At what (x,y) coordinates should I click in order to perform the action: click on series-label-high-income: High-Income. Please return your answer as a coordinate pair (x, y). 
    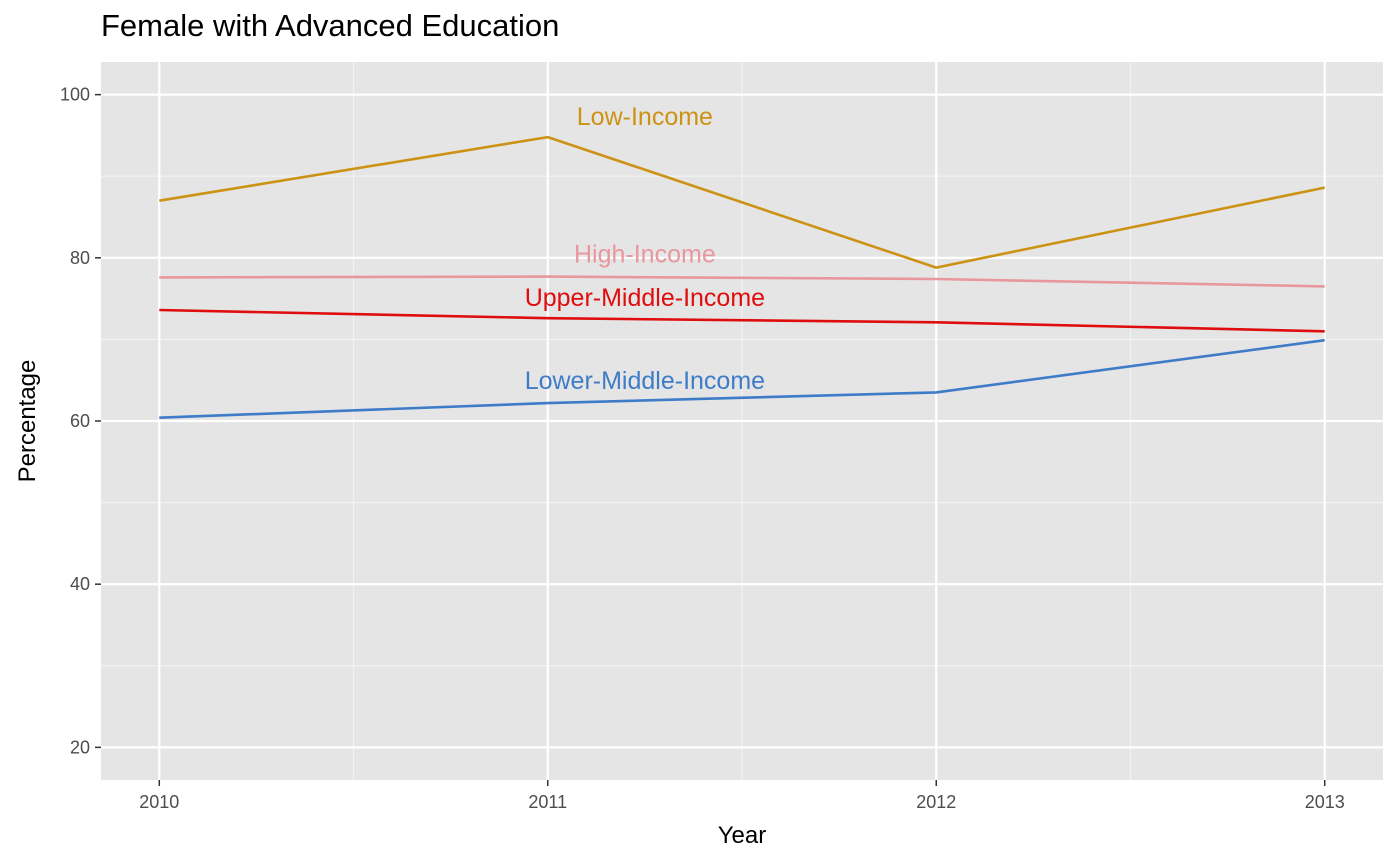
    Looking at the image, I should click on (645, 255).